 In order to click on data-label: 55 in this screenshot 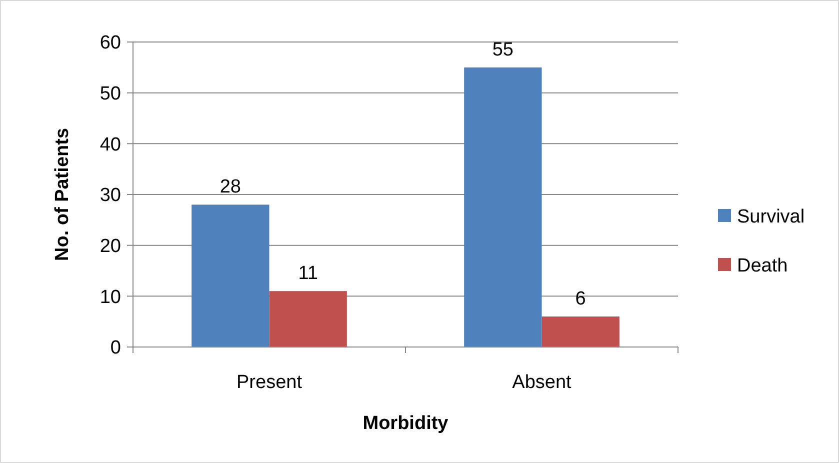, I will do `click(503, 49)`.